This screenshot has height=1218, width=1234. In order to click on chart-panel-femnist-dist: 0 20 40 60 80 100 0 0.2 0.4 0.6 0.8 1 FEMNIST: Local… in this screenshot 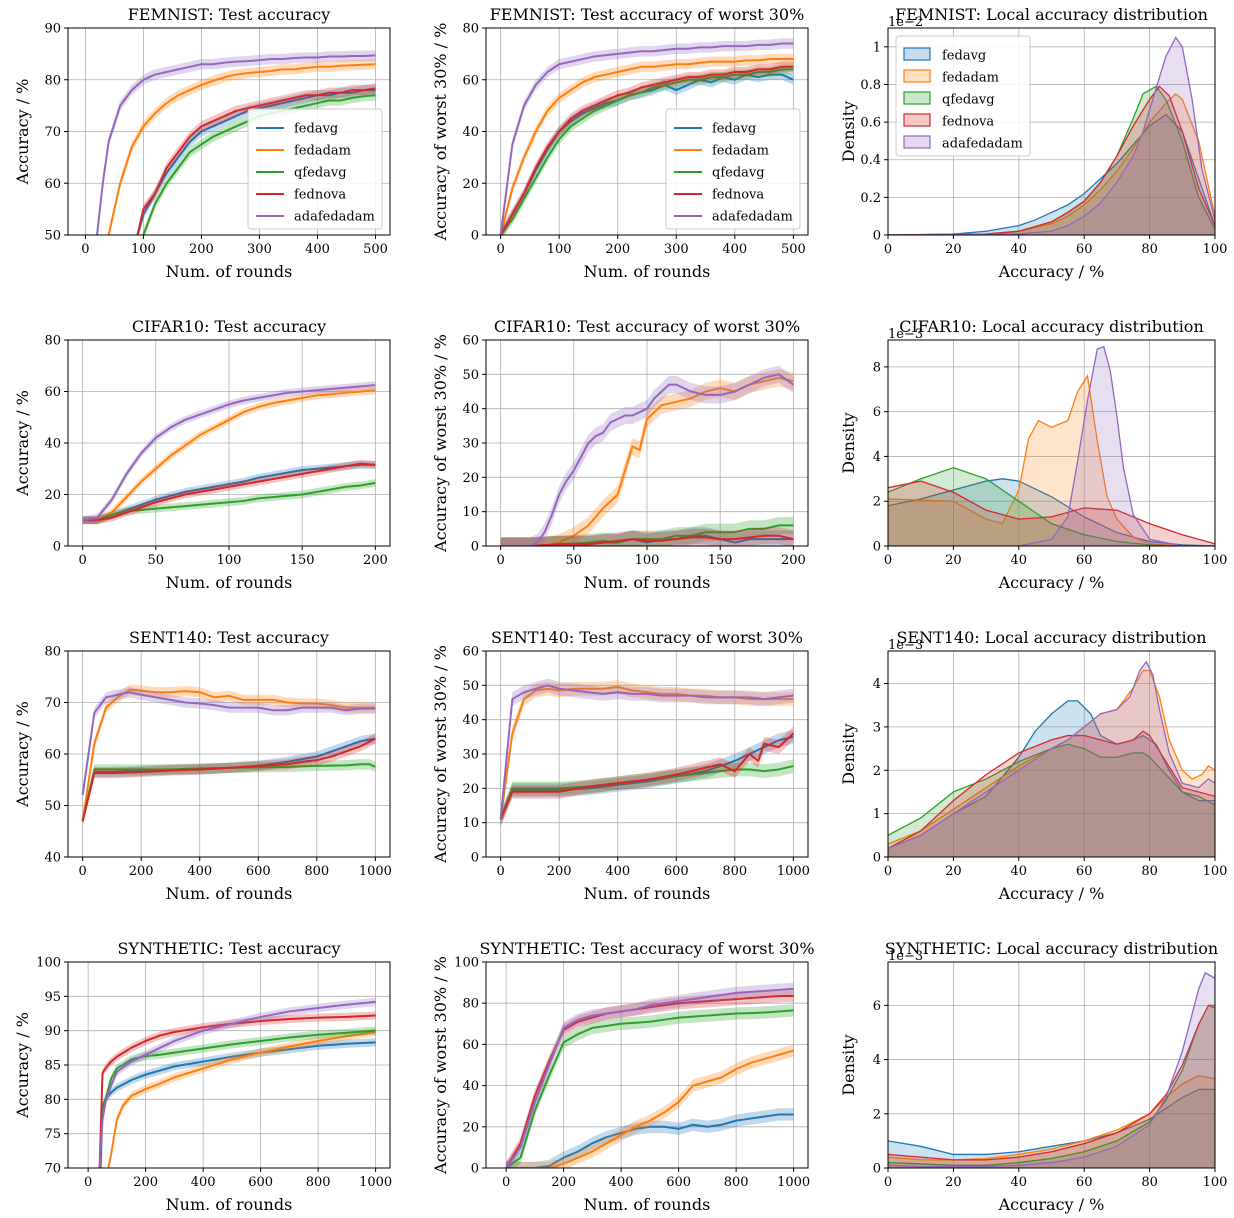, I will do `click(1033, 143)`.